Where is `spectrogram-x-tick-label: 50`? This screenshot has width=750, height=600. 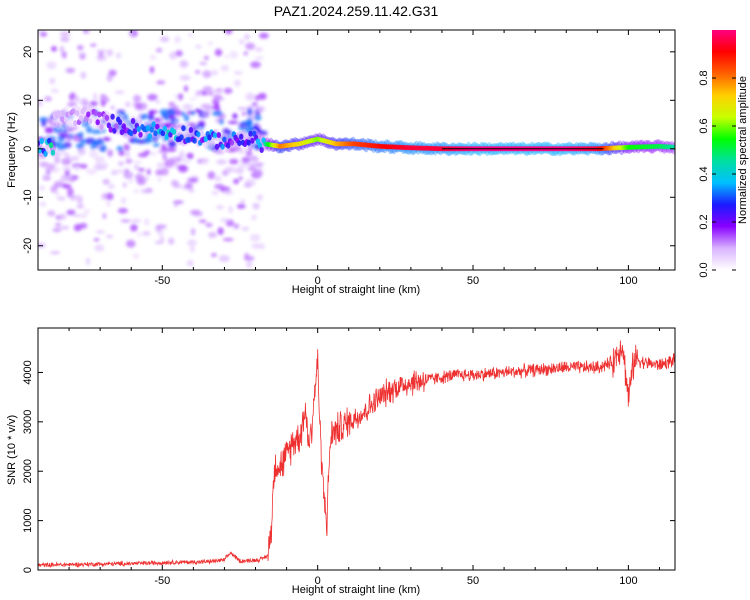 spectrogram-x-tick-label: 50 is located at coordinates (473, 281).